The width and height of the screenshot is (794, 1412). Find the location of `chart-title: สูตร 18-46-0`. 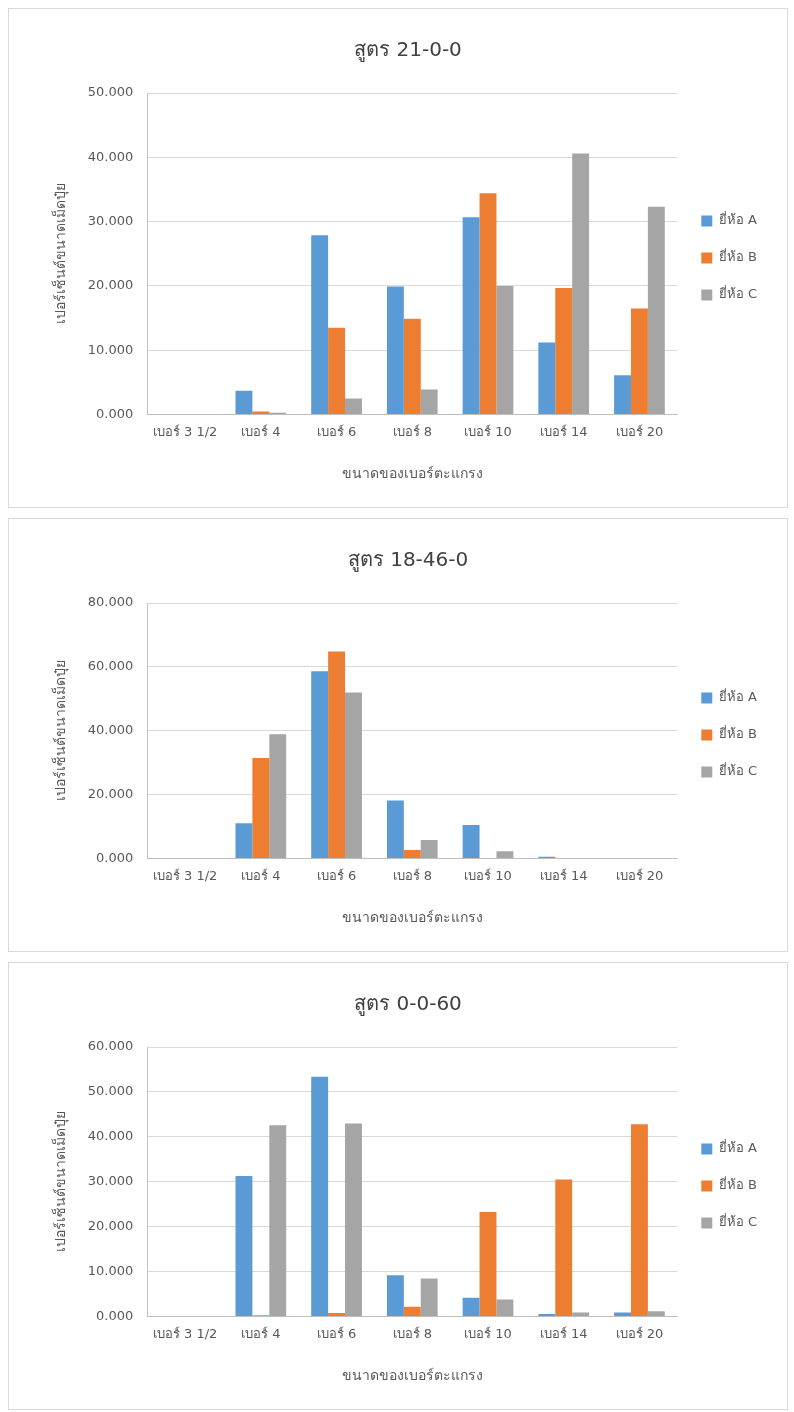

chart-title: สูตร 18-46-0 is located at coordinates (408, 560).